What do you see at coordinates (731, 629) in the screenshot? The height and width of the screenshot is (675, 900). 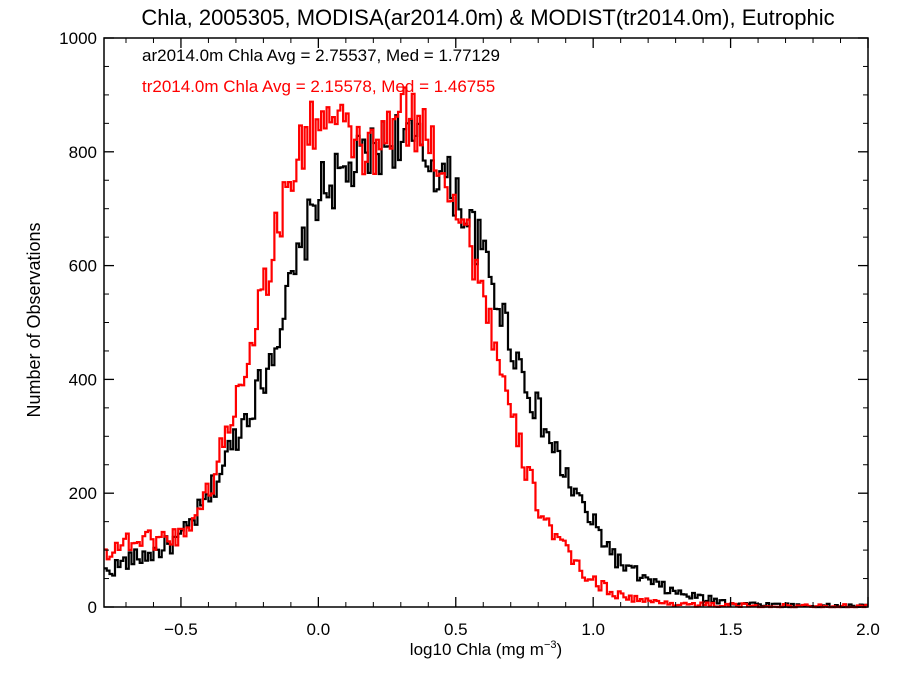 I see `x-tick-label: 1.5` at bounding box center [731, 629].